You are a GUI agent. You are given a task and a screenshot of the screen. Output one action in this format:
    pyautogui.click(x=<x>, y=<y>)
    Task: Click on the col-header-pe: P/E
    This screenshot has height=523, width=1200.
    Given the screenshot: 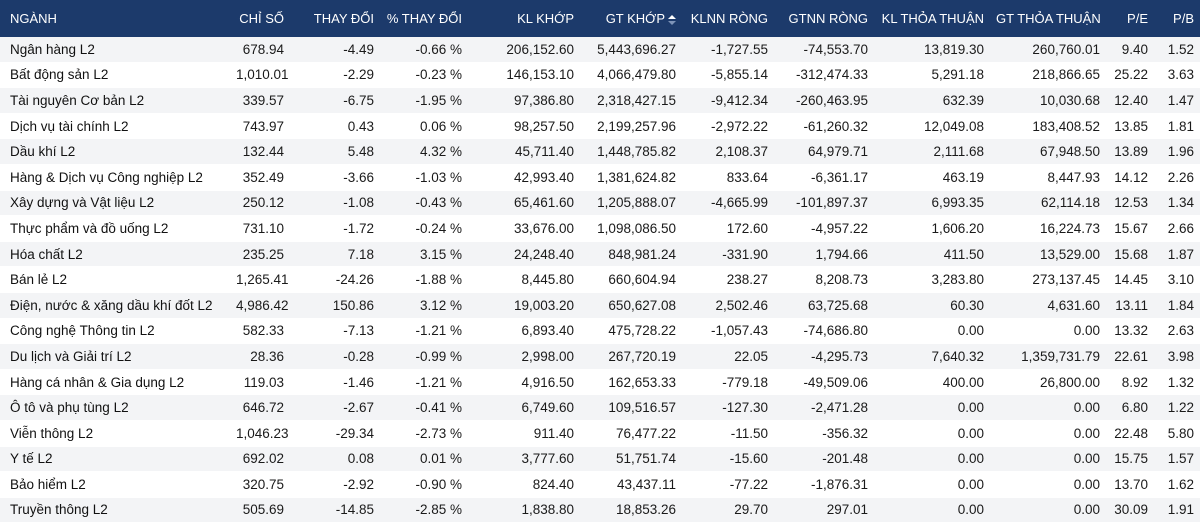 What is the action you would take?
    pyautogui.click(x=1130, y=18)
    